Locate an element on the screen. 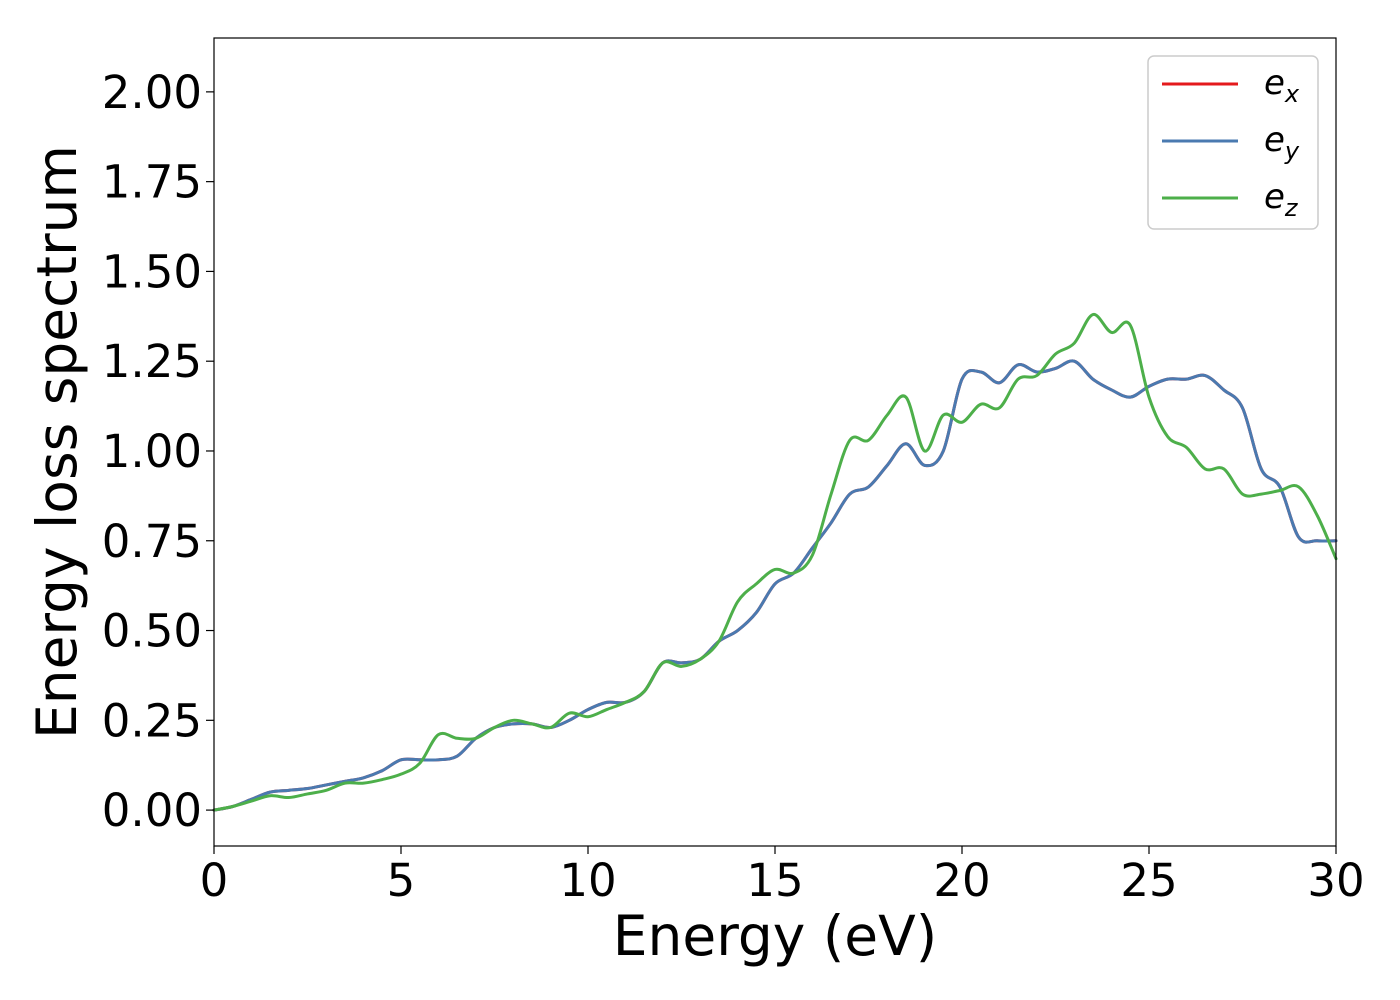 The height and width of the screenshot is (1000, 1400). legend: ex ey ez is located at coordinates (1233, 142).